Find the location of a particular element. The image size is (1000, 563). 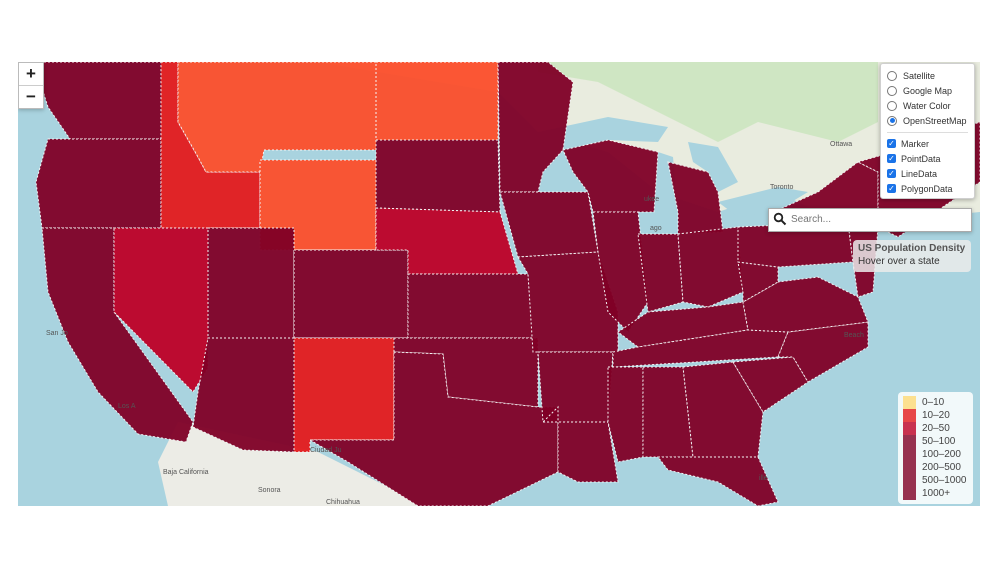

legend-item: 10–20 is located at coordinates (935, 415).